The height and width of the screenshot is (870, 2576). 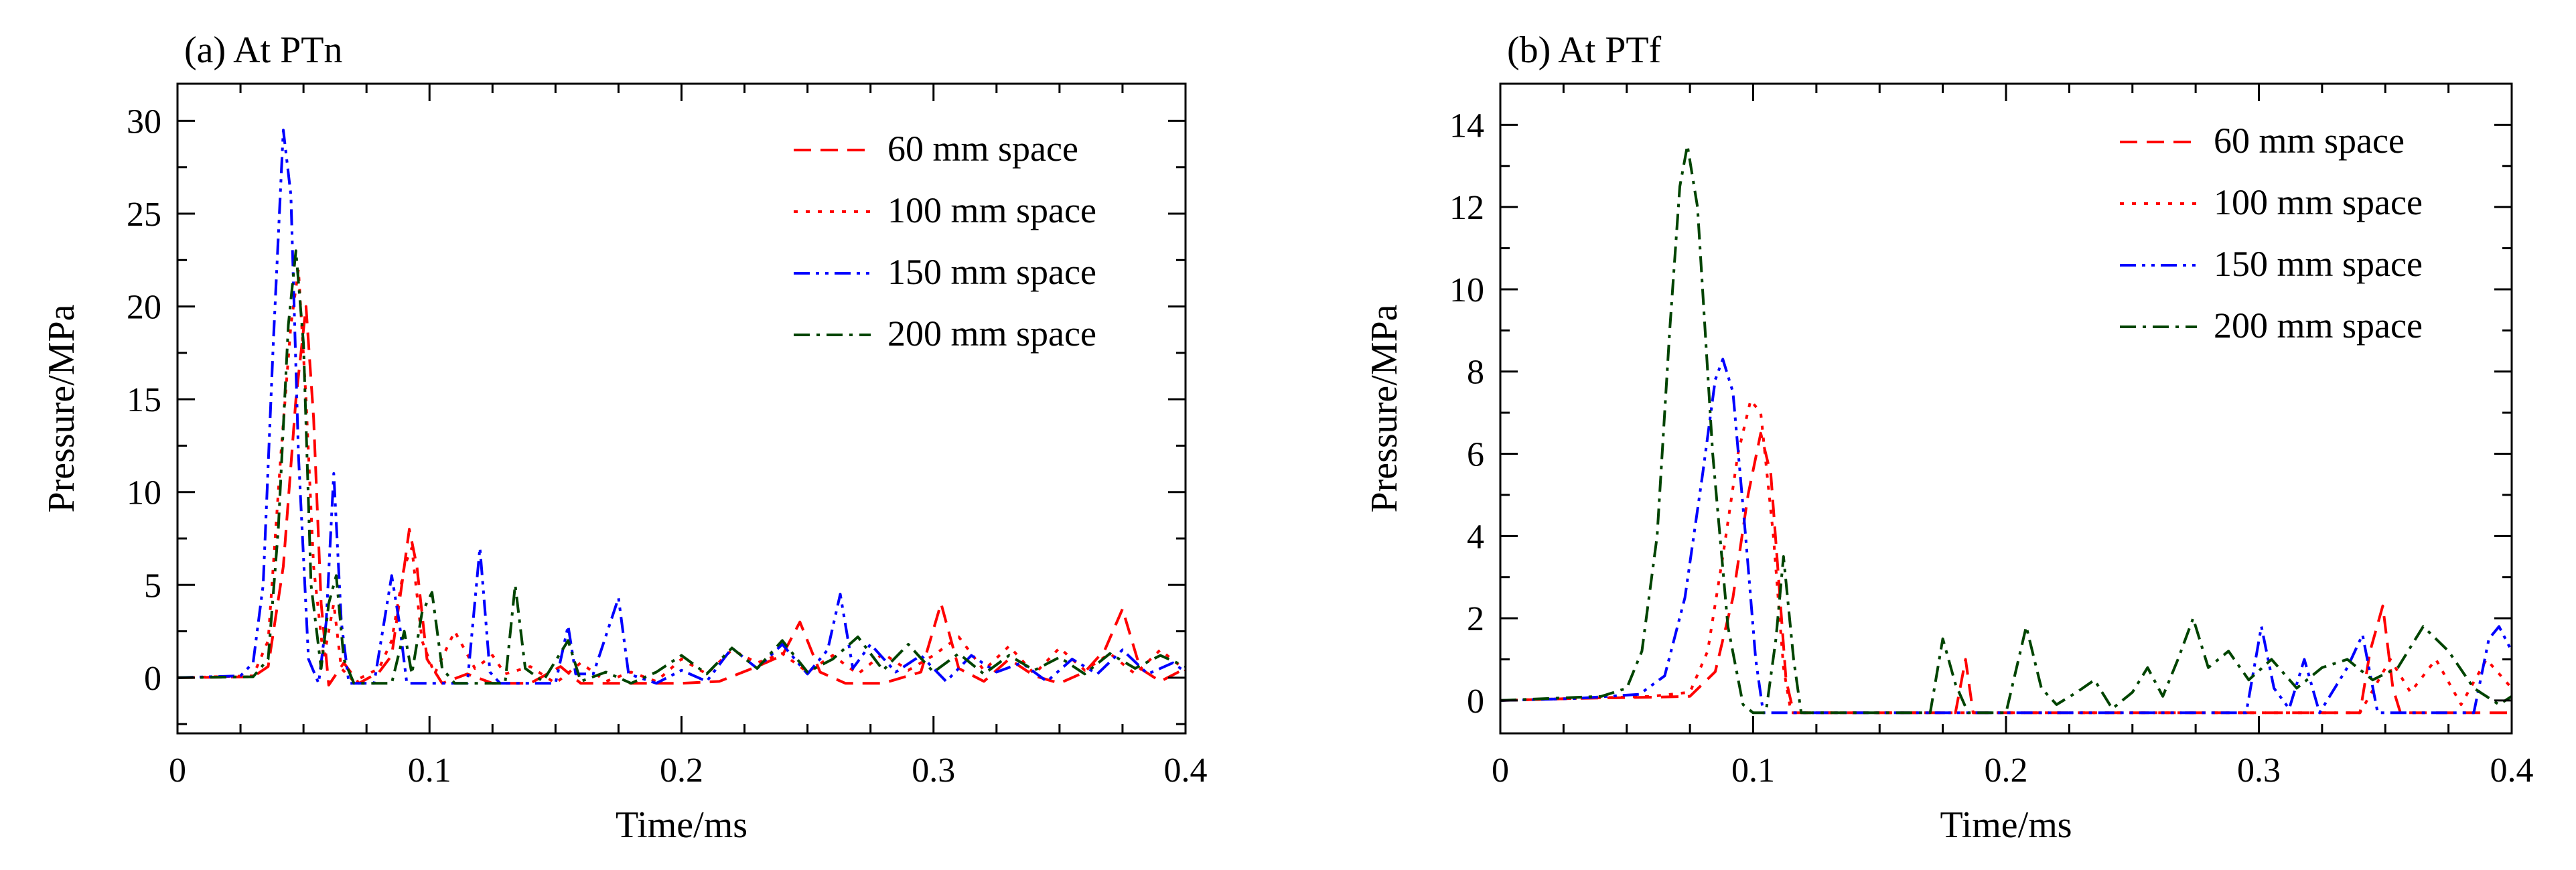 I want to click on series-line-100-mm-space, so click(x=2006, y=556).